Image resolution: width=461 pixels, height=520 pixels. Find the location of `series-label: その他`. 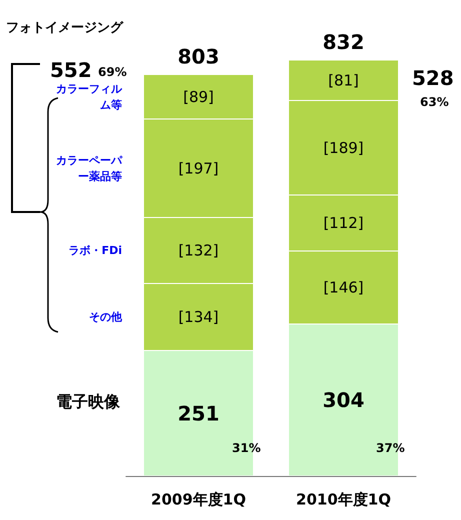

series-label: その他 is located at coordinates (106, 317).